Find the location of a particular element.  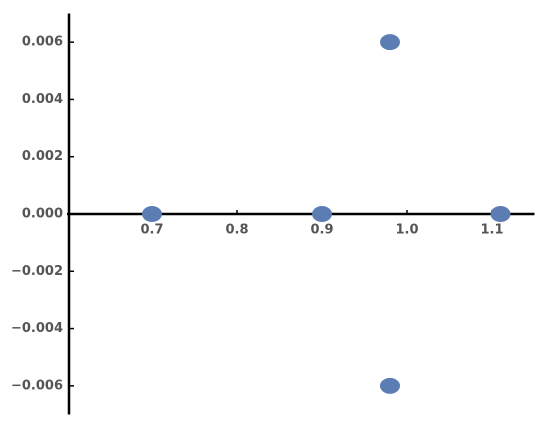

x-tick-label: 0.9 is located at coordinates (321, 230).